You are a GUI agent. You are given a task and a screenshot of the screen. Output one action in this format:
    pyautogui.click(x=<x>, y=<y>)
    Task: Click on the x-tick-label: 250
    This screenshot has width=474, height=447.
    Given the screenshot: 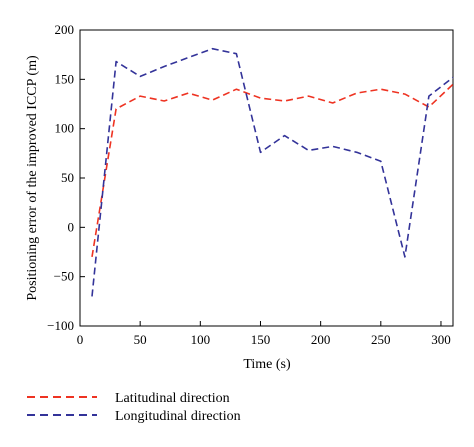 What is the action you would take?
    pyautogui.click(x=381, y=339)
    